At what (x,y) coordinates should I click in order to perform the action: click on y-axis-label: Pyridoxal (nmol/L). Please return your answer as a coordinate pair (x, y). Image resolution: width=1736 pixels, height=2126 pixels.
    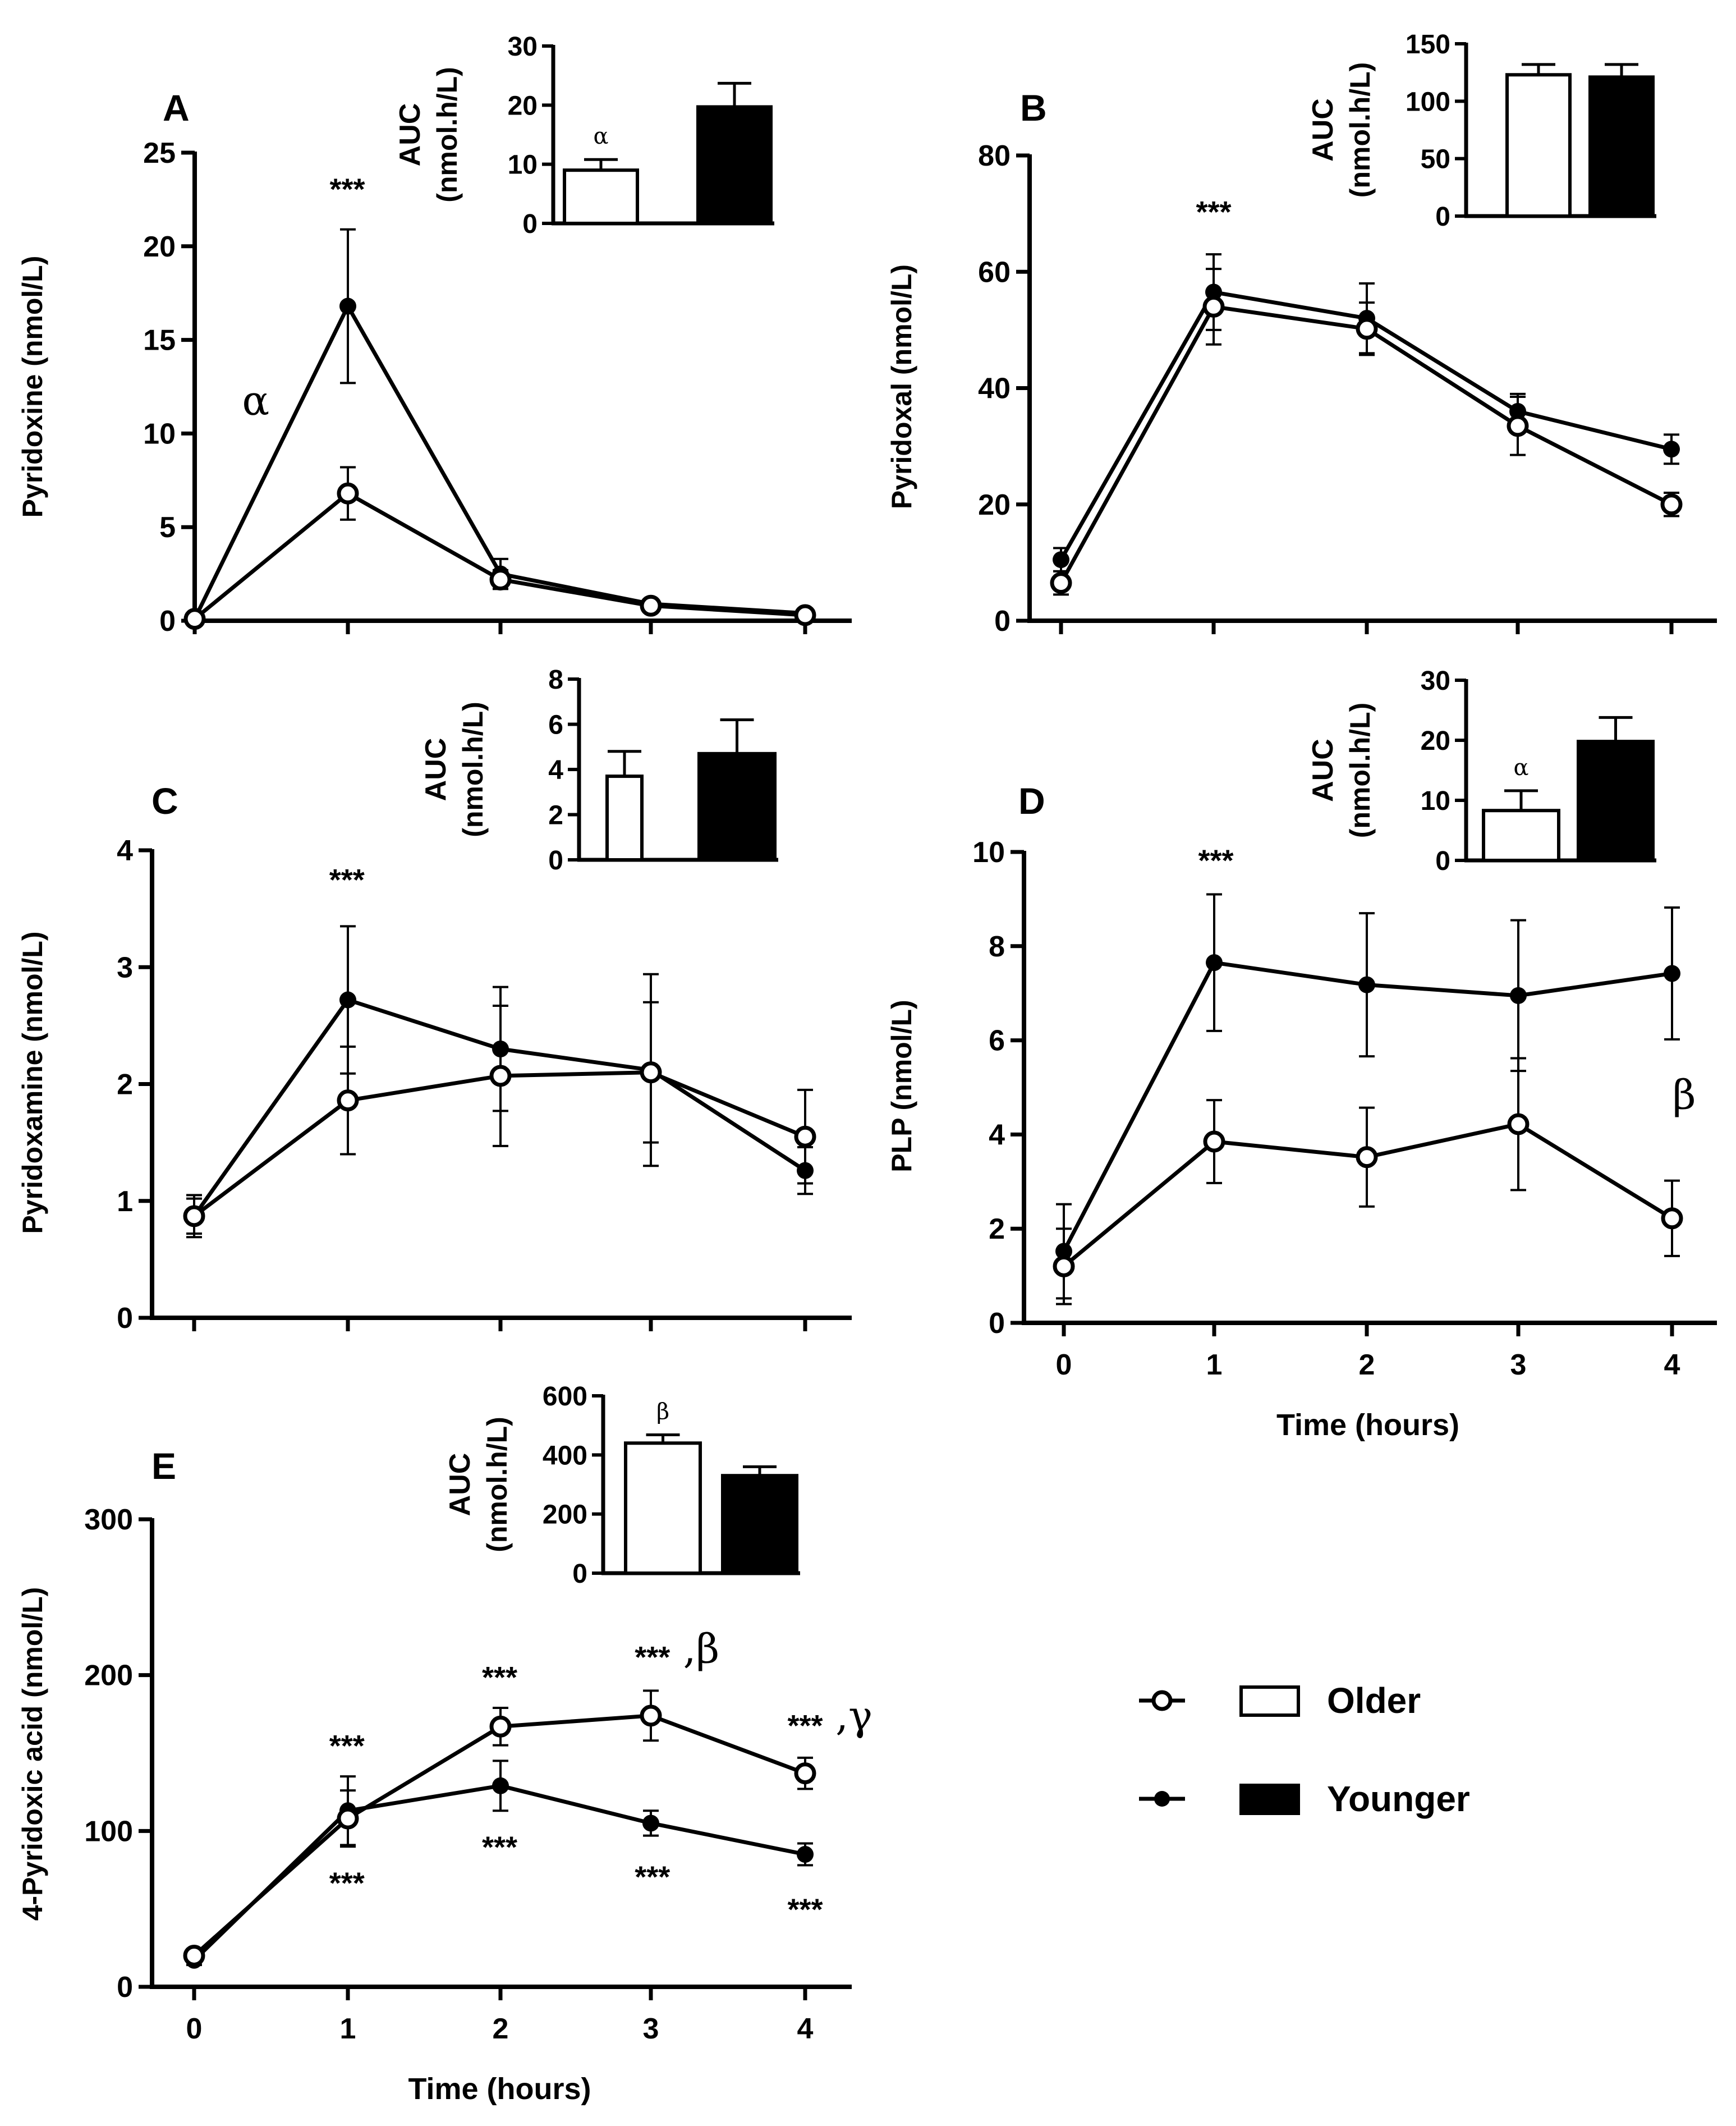
    Looking at the image, I should click on (901, 386).